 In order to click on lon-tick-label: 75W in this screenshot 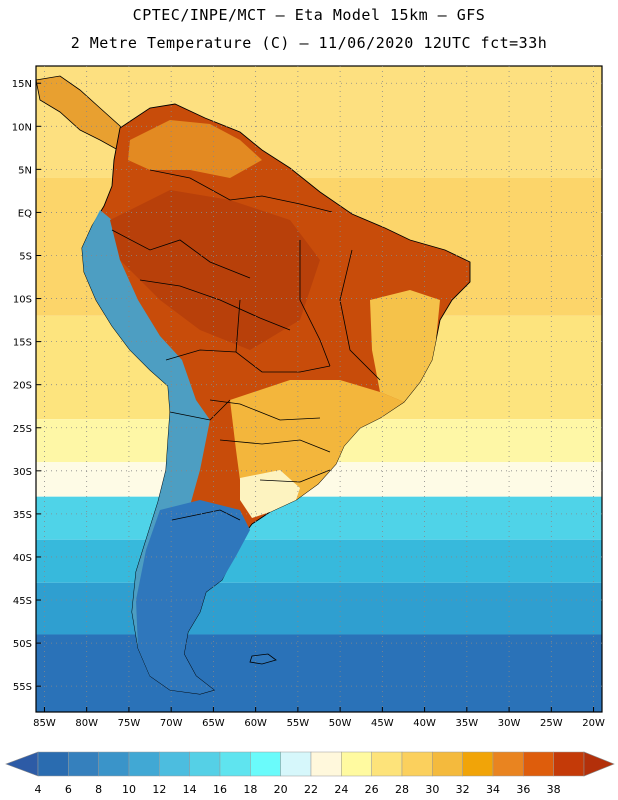, I will do `click(129, 723)`.